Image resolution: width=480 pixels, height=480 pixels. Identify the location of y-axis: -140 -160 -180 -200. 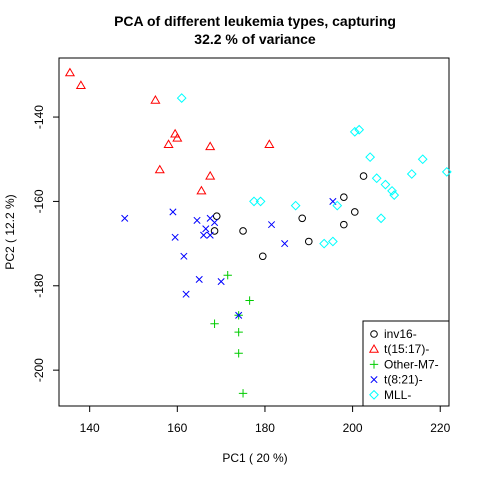
(45, 243).